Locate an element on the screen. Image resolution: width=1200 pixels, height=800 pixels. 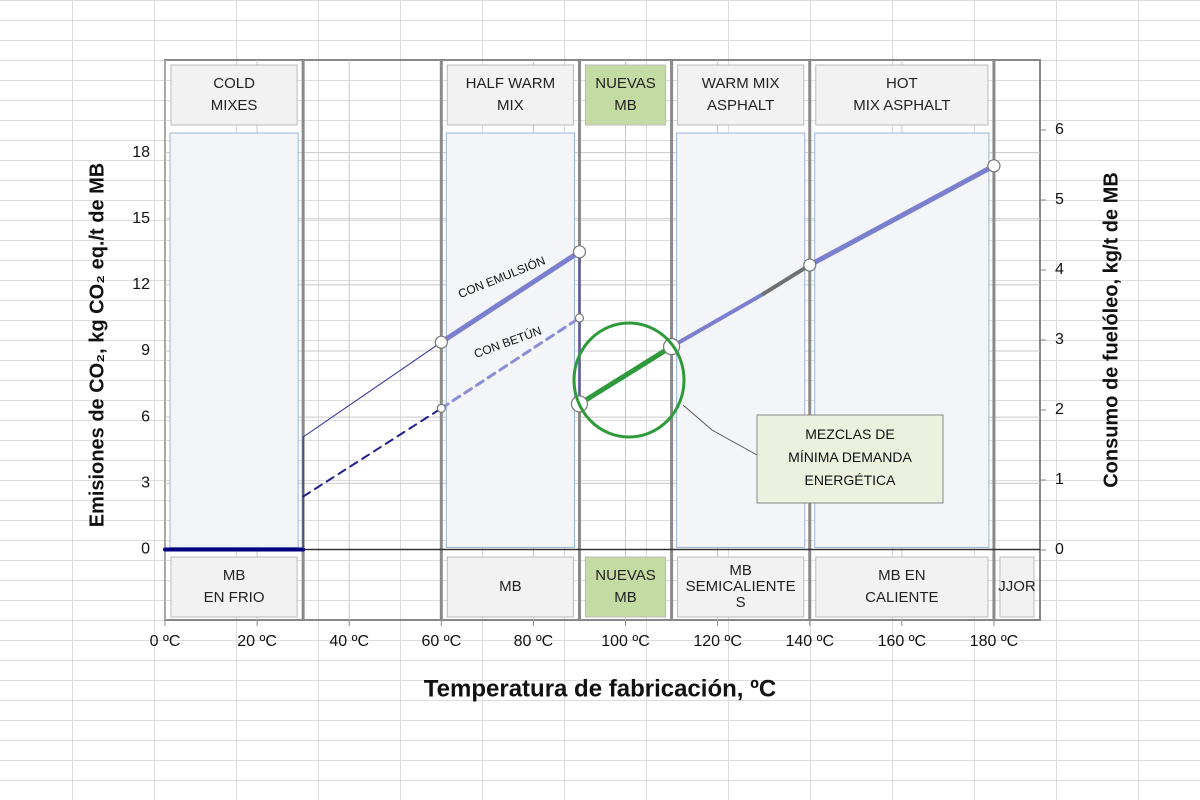
x-tick-label: 20 ºC is located at coordinates (257, 641).